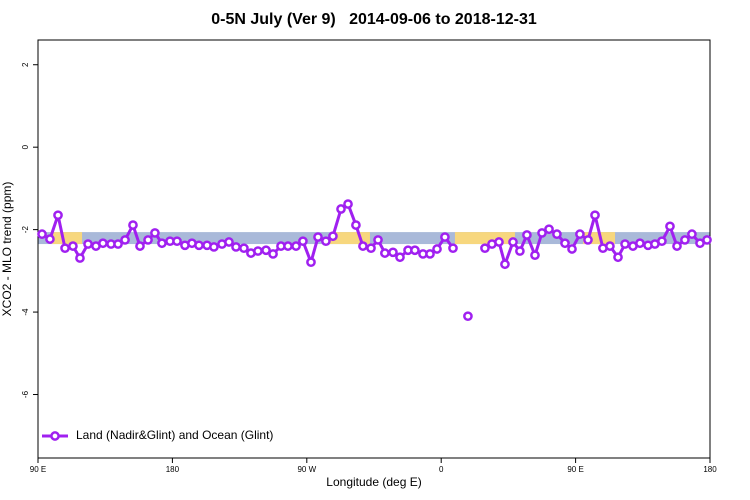  Describe the element at coordinates (25, 394) in the screenshot. I see `y-tick-label: -6` at that location.